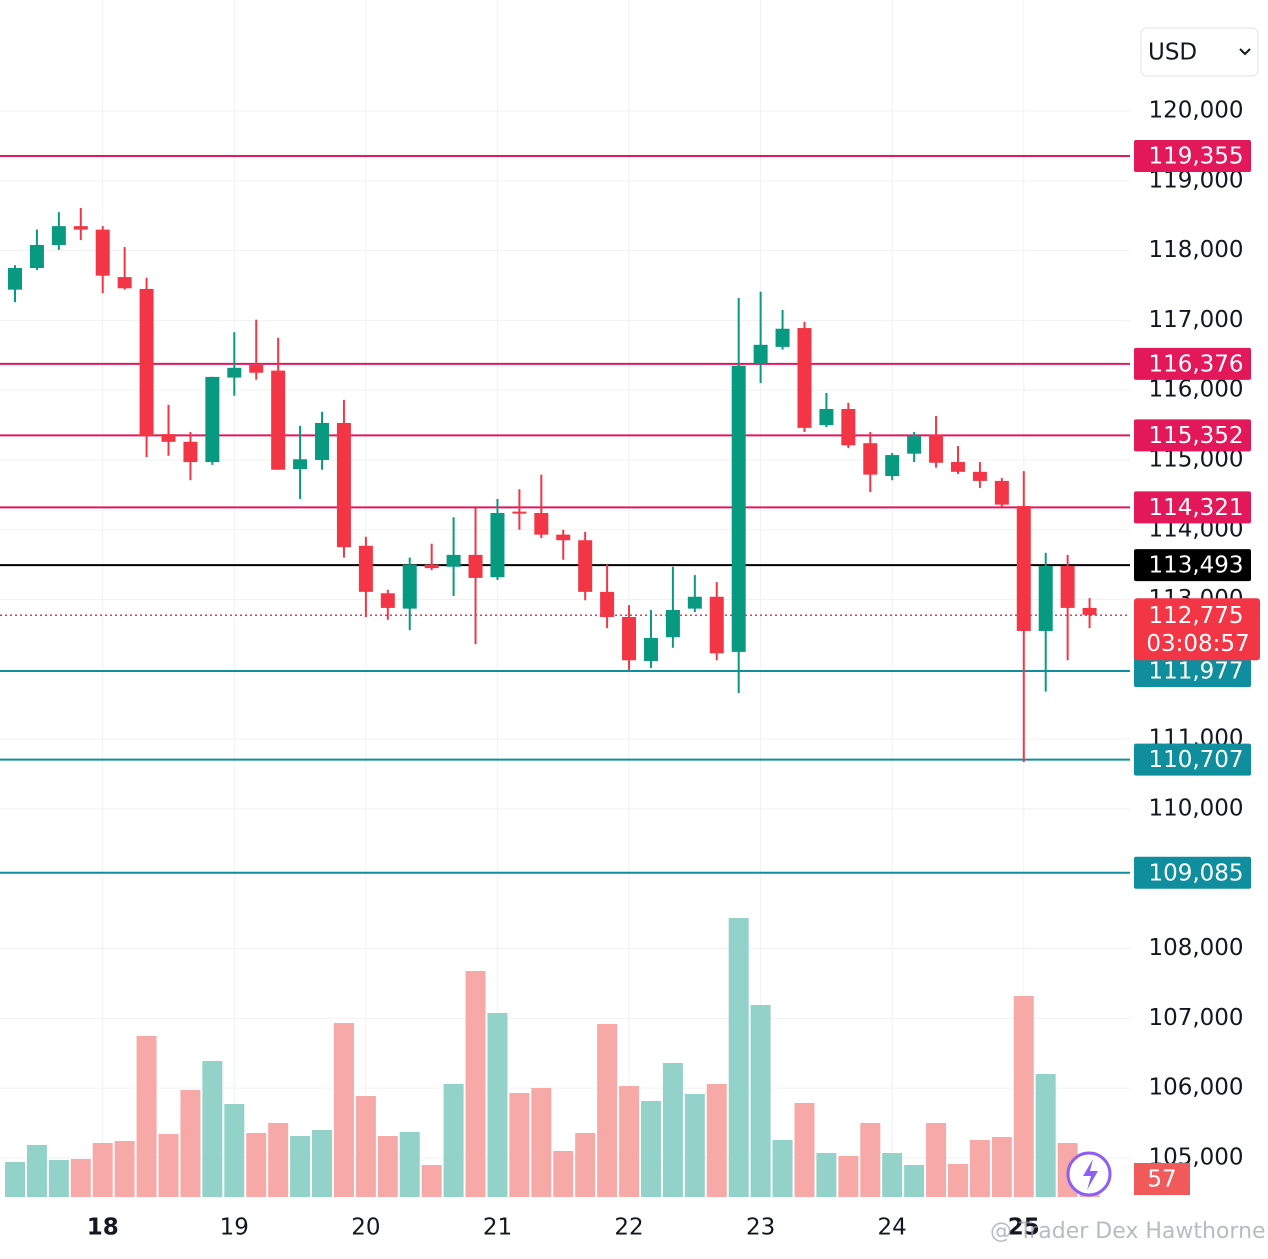 Image resolution: width=1268 pixels, height=1259 pixels. I want to click on y-tick-label: 117,000, so click(1195, 320).